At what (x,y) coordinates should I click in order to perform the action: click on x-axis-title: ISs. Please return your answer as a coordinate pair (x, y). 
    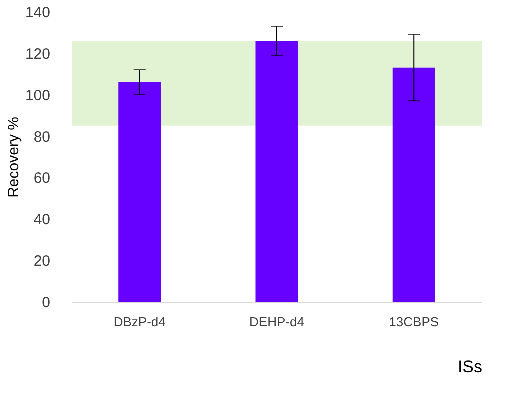
    Looking at the image, I should click on (470, 367).